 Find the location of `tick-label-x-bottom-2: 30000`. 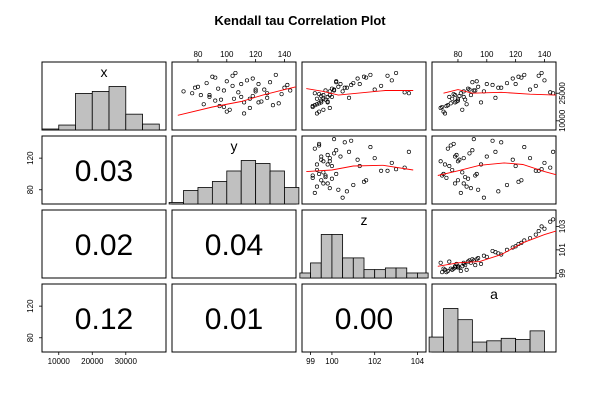

tick-label-x-bottom-2: 30000 is located at coordinates (126, 361).